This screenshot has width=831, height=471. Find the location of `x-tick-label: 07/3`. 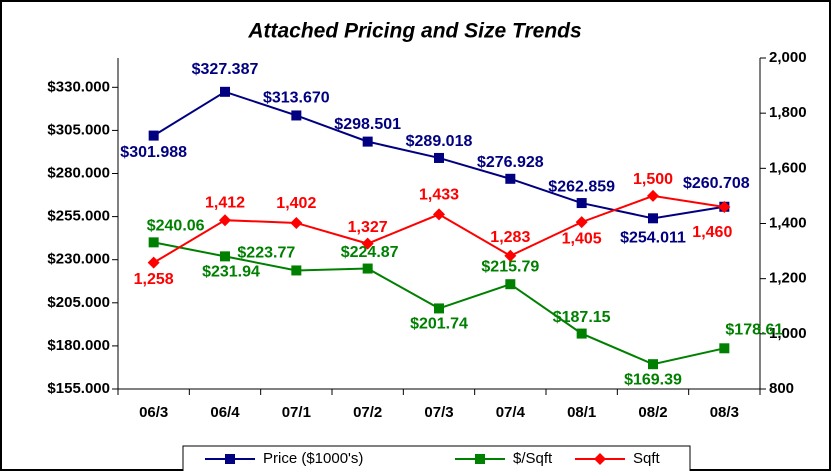

x-tick-label: 07/3 is located at coordinates (438, 412).